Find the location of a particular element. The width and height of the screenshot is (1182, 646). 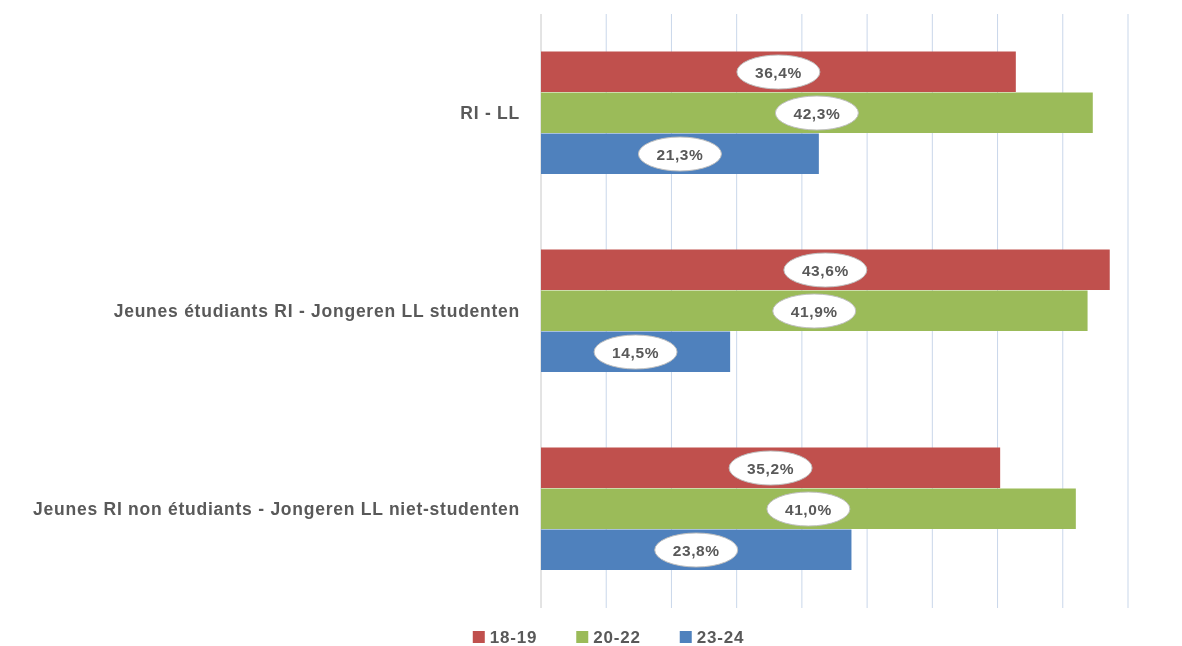

y-tick-label: Jeunes RI non étudiants - Jongeren LL niet-studenten is located at coordinates (276, 508).